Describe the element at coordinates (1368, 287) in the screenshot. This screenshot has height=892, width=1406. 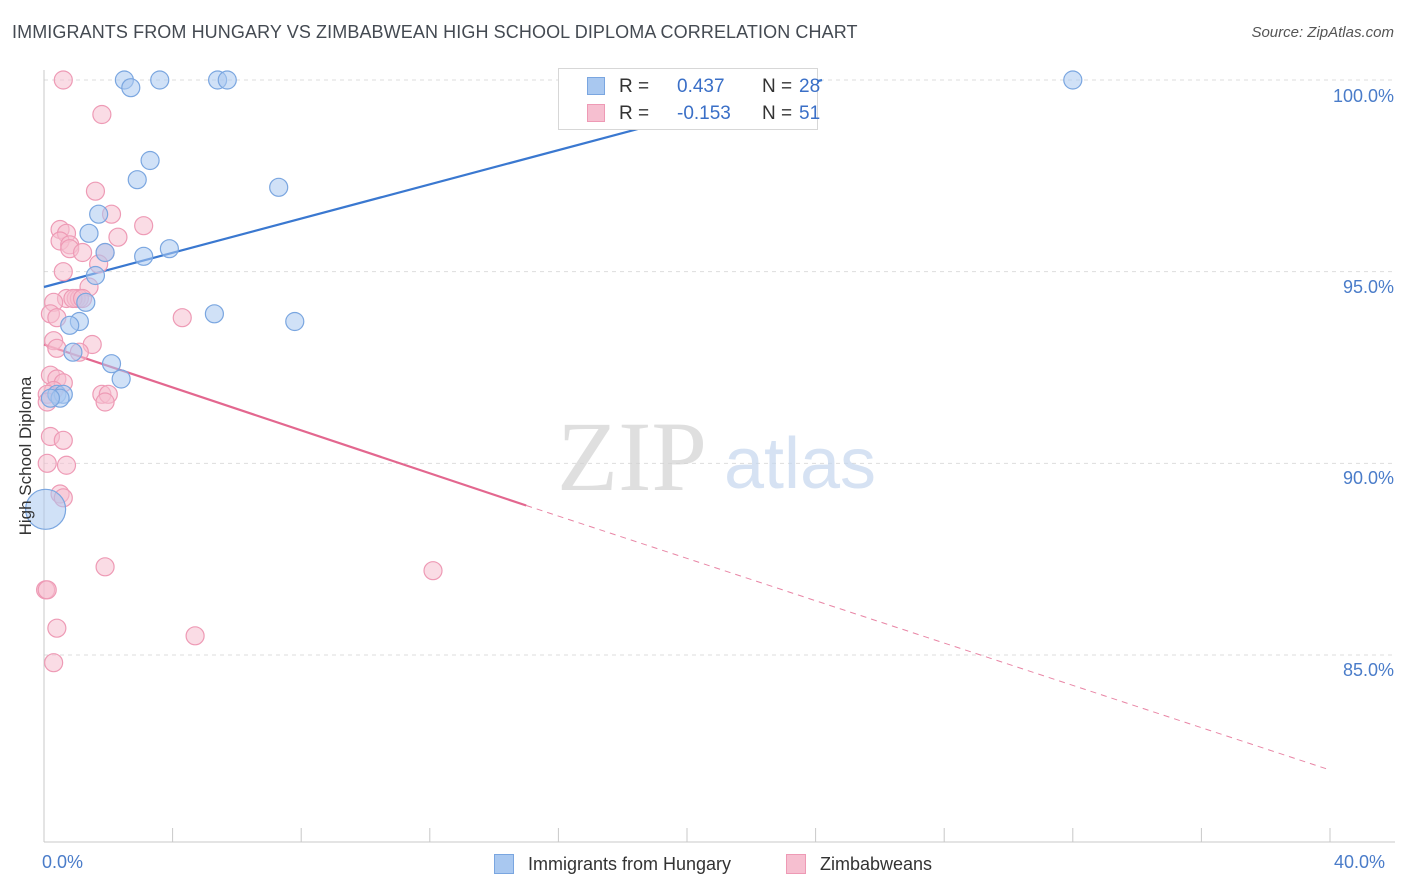
I see `y-tick-95: 95.0%` at that location.